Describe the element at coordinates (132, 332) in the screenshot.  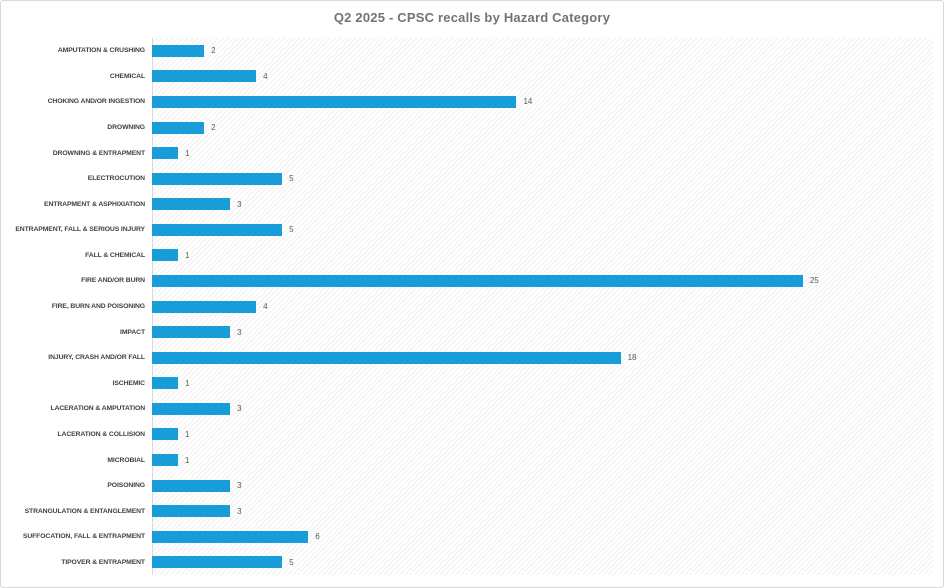
I see `category-label: IMPACT` at that location.